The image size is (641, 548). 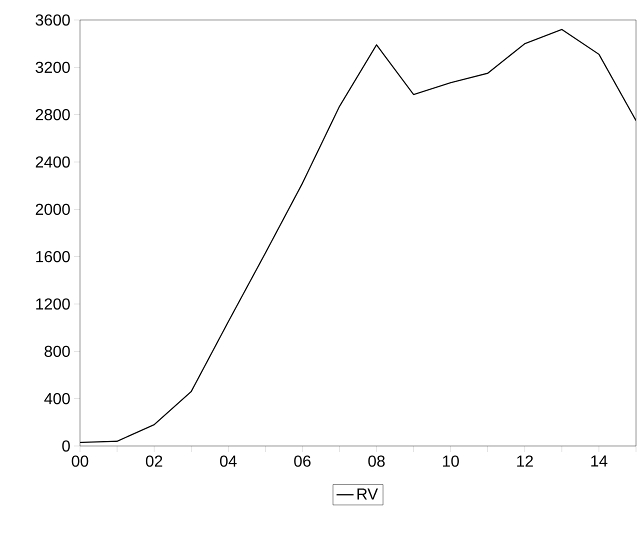 I want to click on y-tick-label: 0, so click(x=66, y=446).